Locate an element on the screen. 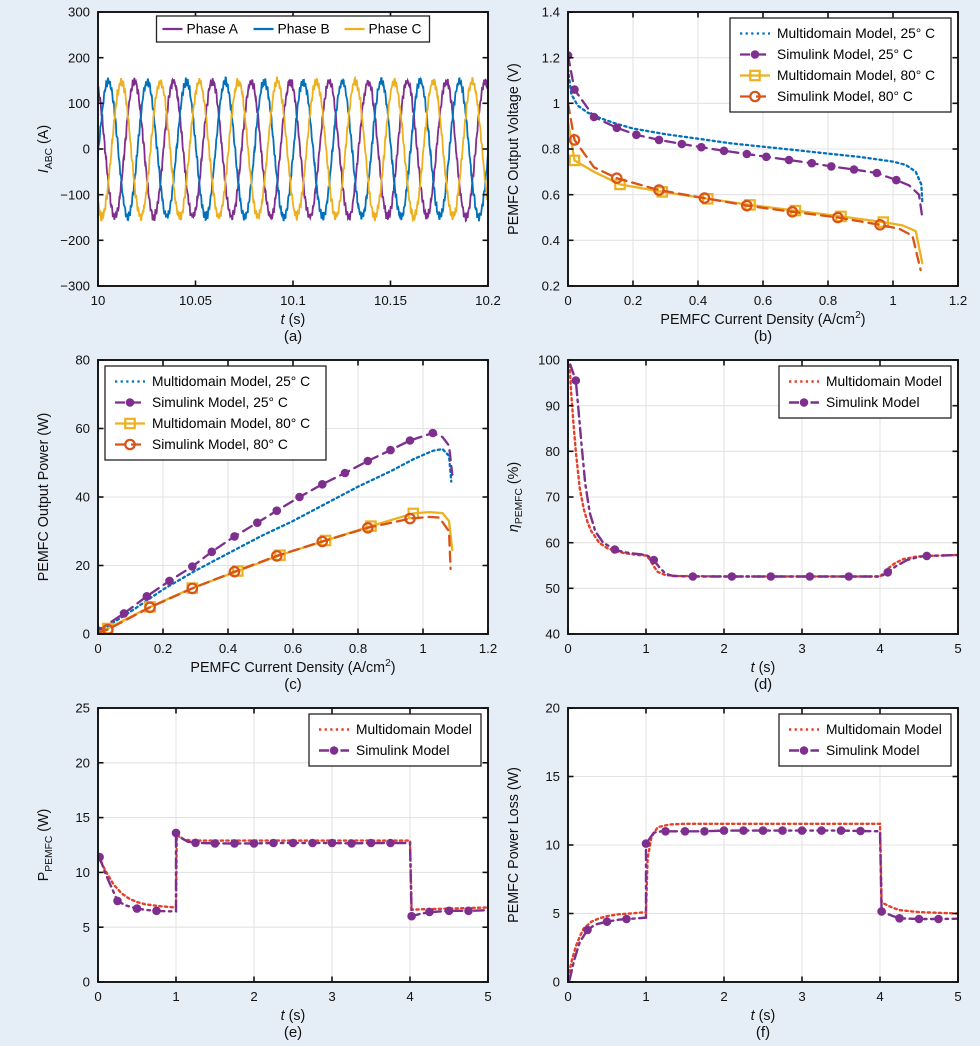 This screenshot has width=980, height=1046. svg-text: 60 is located at coordinates (552, 542).